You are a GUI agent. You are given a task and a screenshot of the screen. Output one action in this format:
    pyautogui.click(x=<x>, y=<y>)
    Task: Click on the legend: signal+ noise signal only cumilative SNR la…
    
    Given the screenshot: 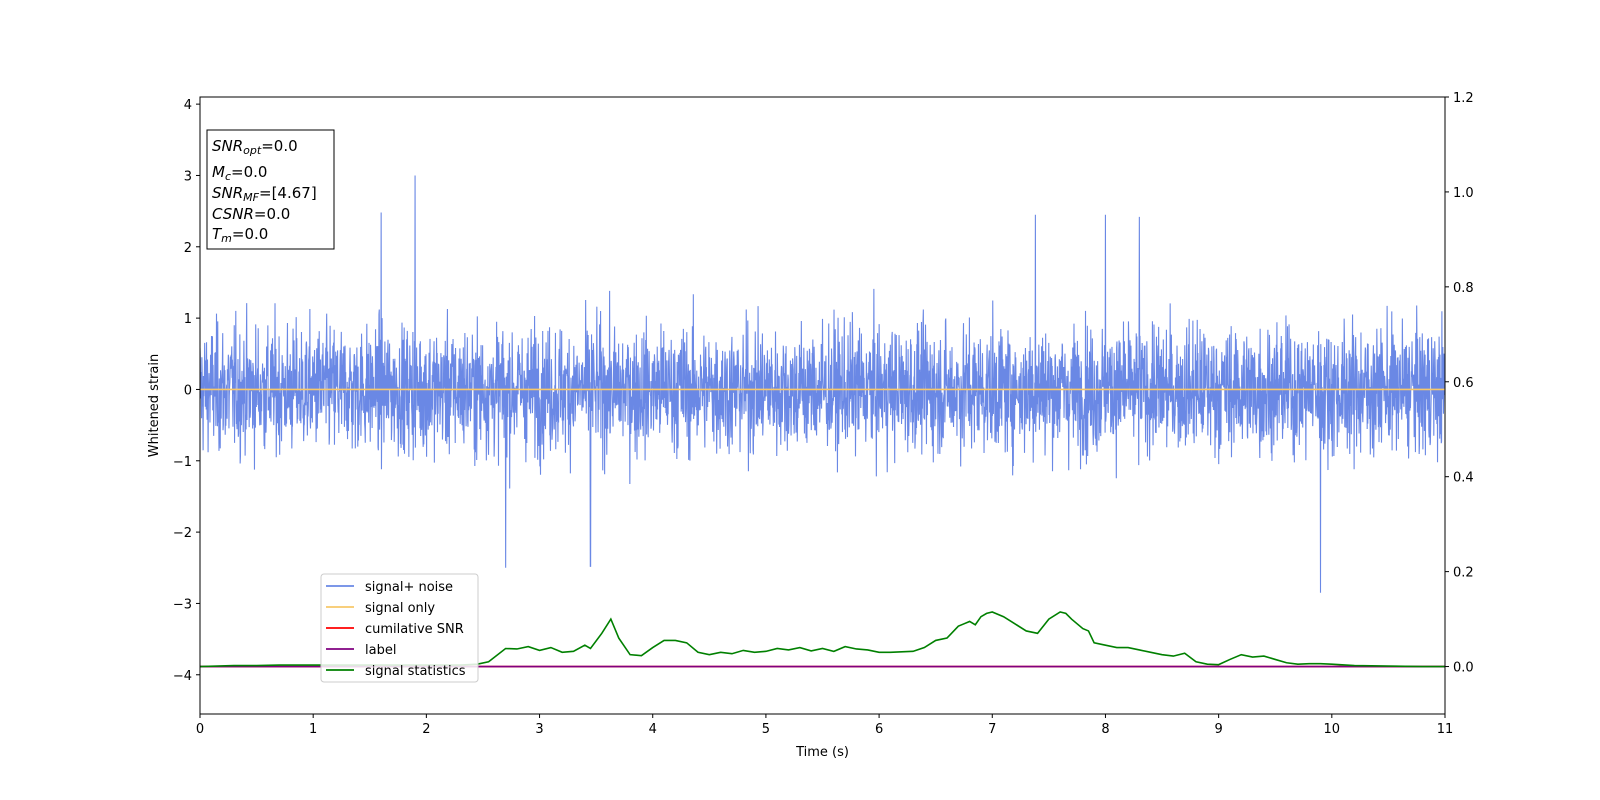 What is the action you would take?
    pyautogui.click(x=399, y=628)
    